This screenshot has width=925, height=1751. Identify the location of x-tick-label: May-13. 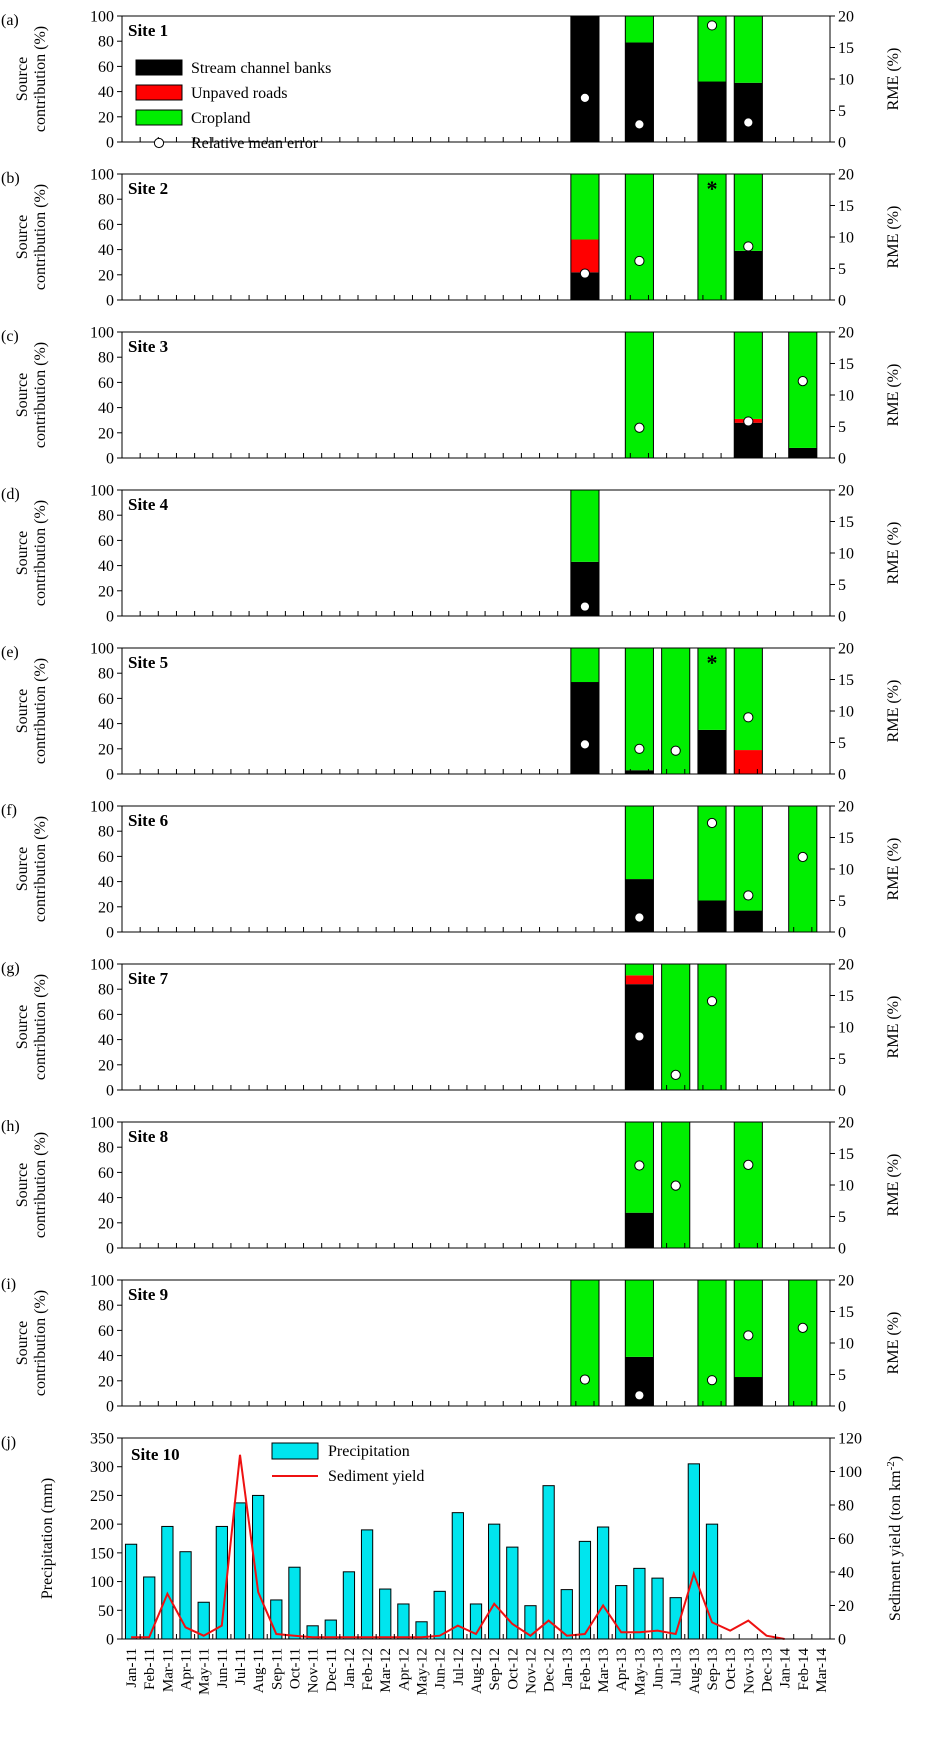
(640, 1672).